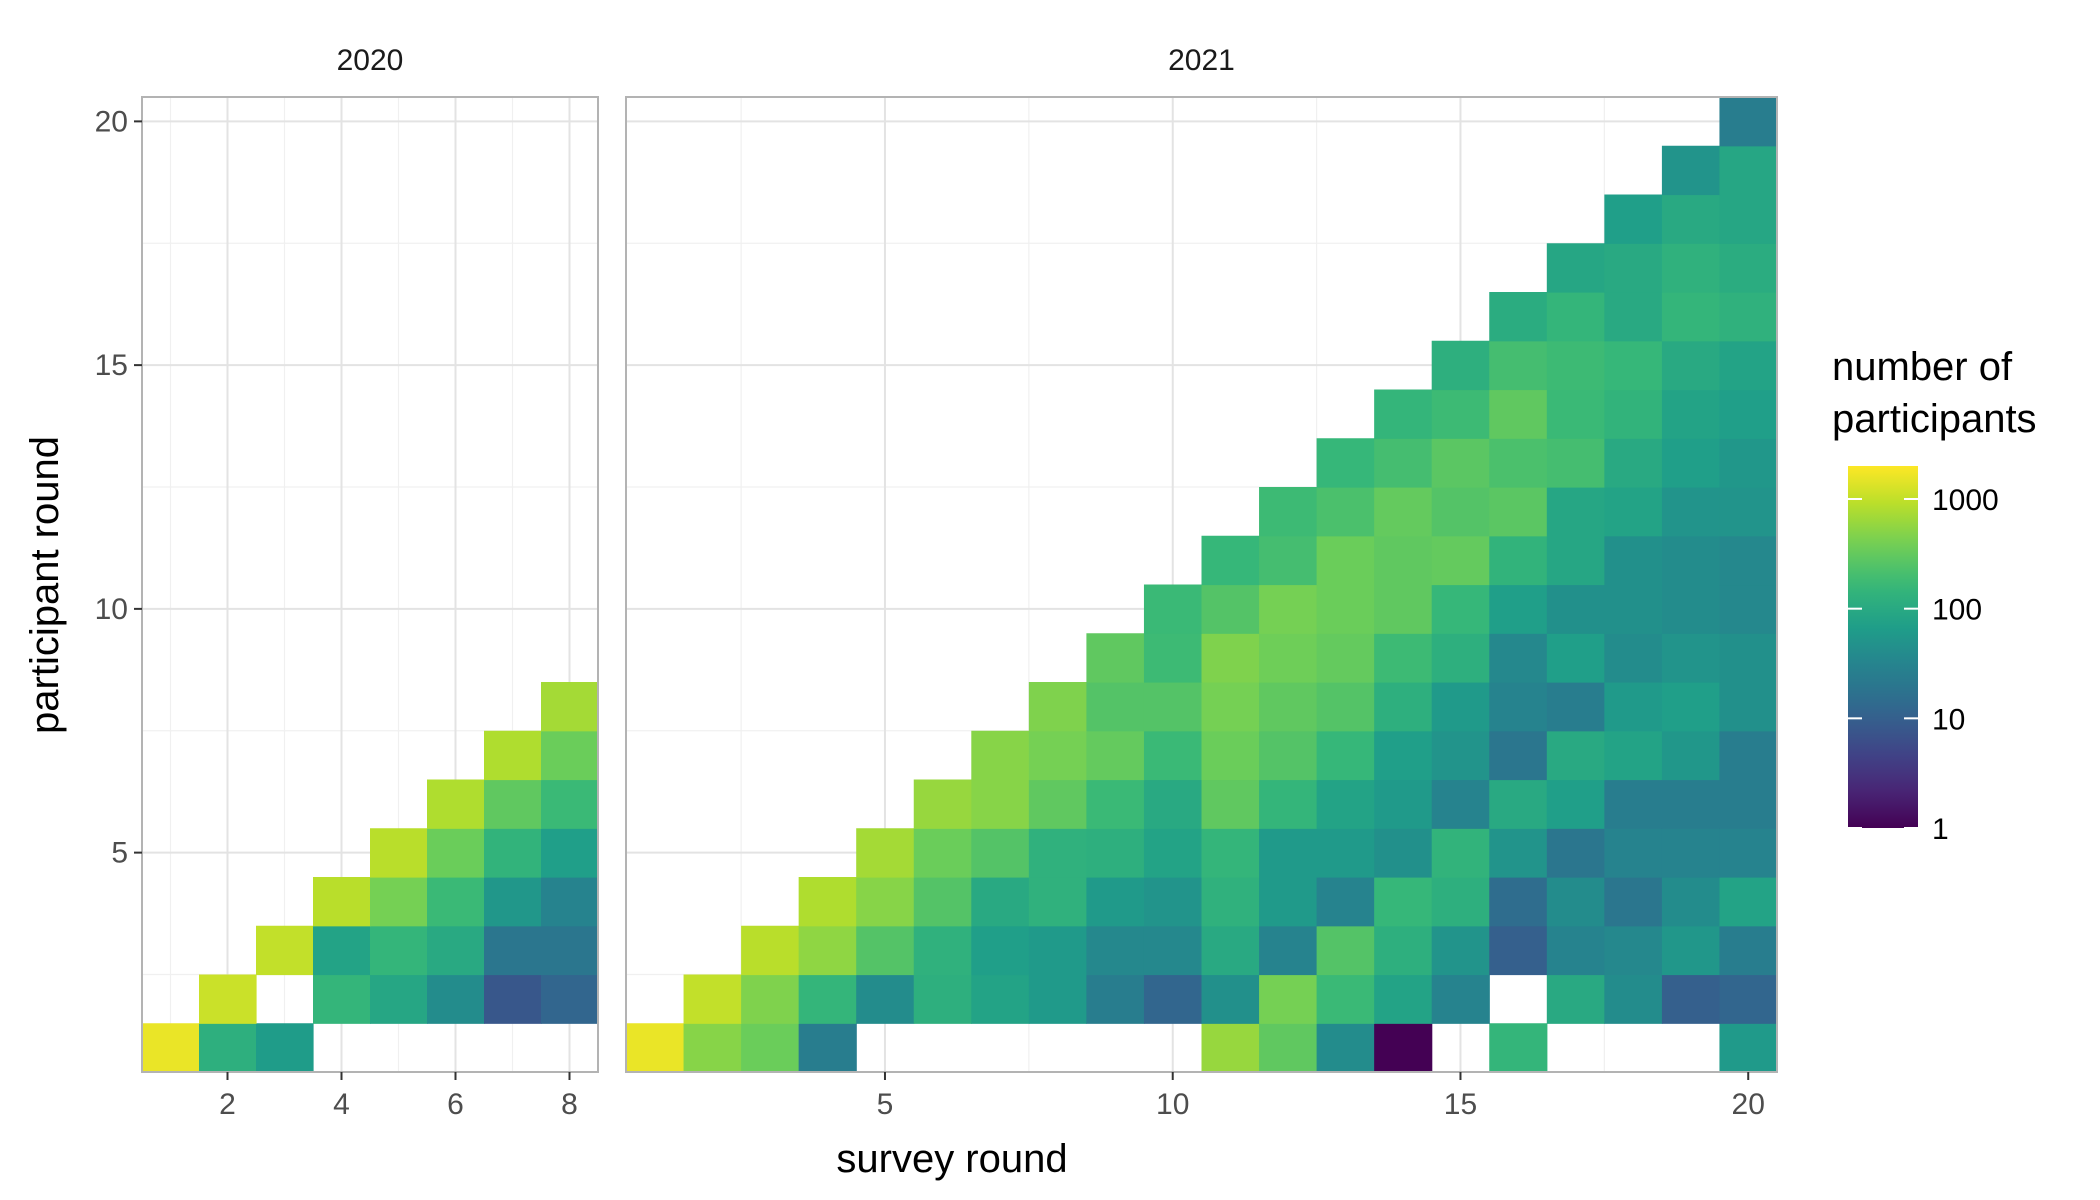 The image size is (2100, 1200). What do you see at coordinates (1922, 367) in the screenshot?
I see `legend-title-line-1: number of` at bounding box center [1922, 367].